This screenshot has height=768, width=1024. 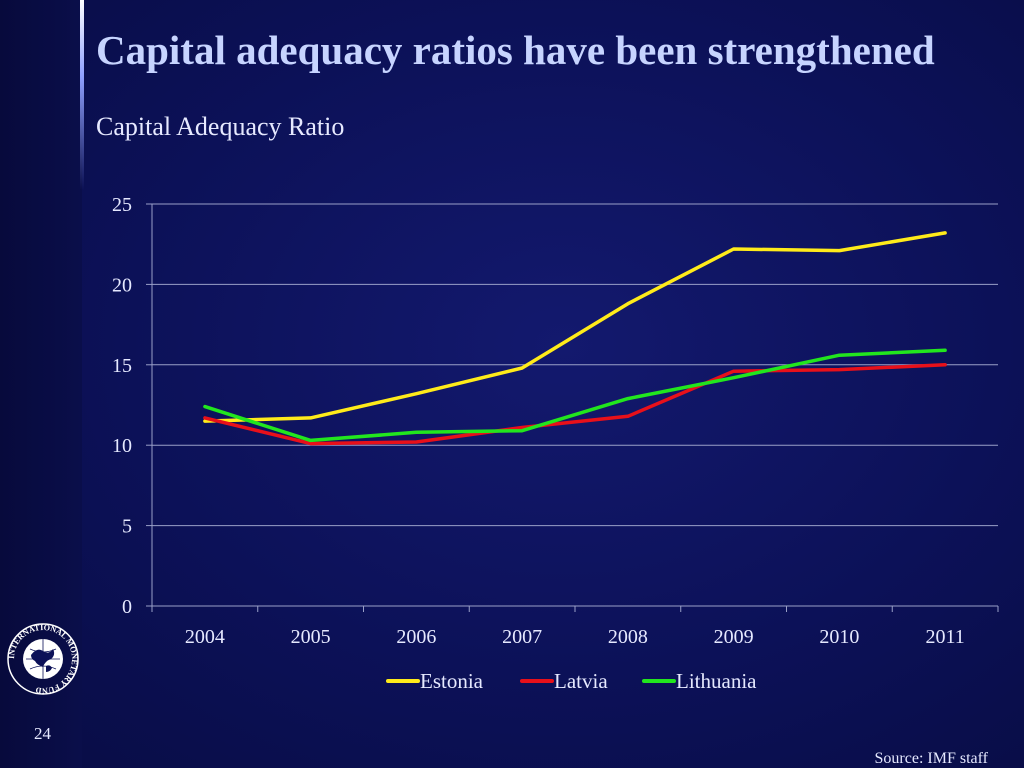 I want to click on source-note: Source: IMF staff, so click(x=931, y=758).